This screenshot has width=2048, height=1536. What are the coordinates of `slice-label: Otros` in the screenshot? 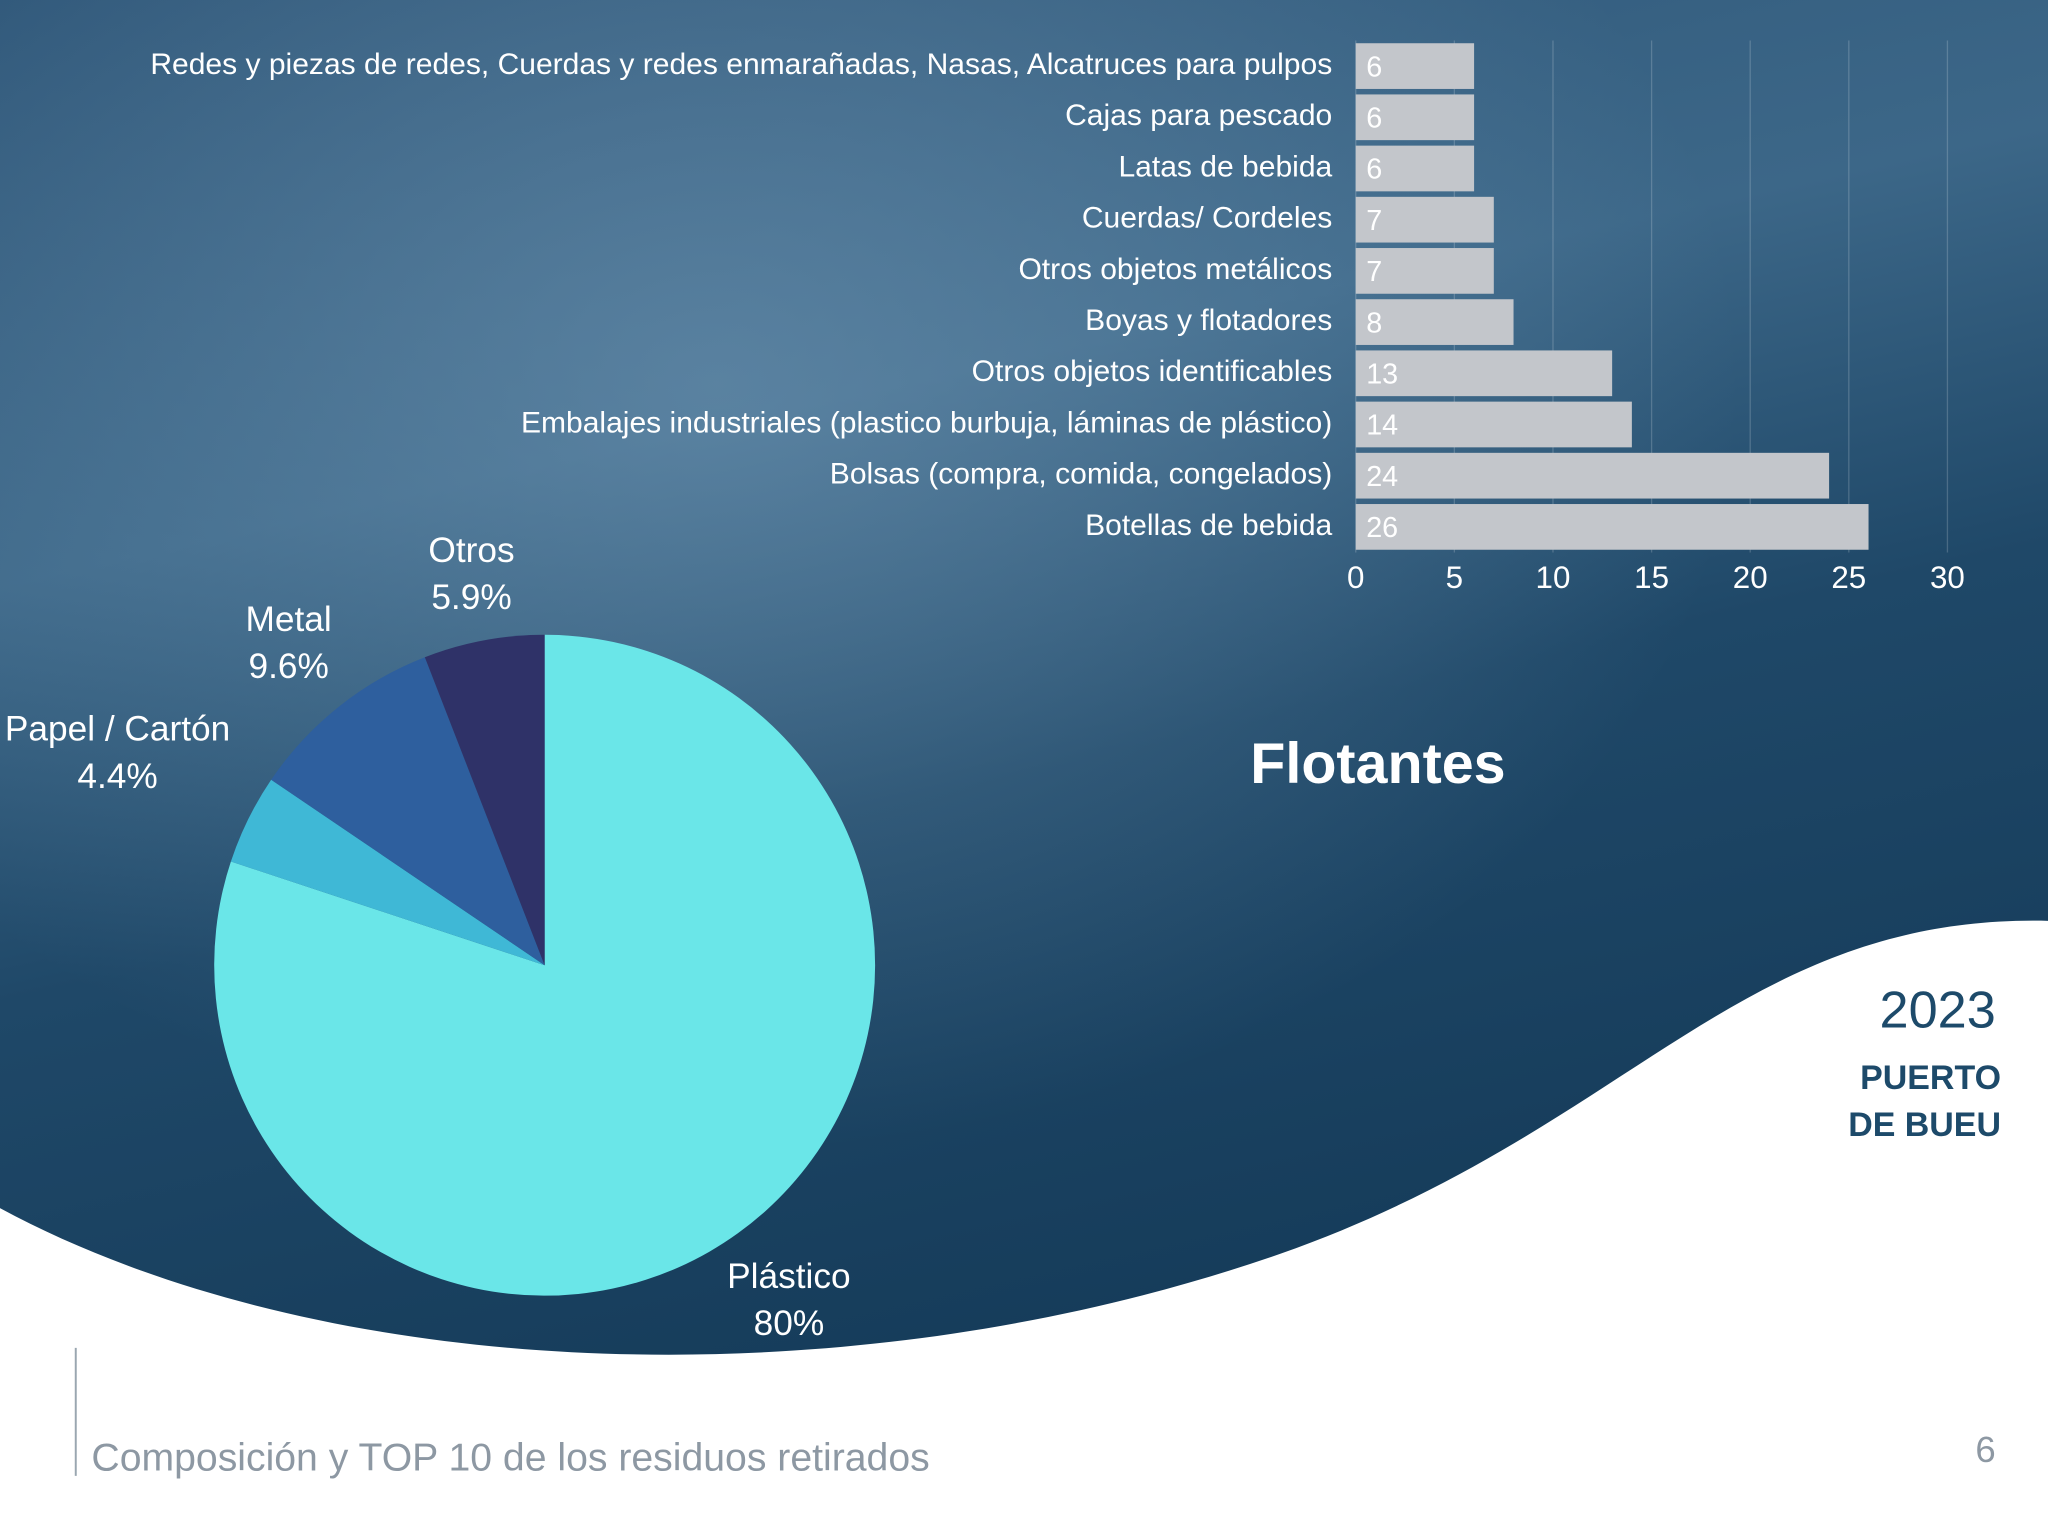 It's located at (471, 550).